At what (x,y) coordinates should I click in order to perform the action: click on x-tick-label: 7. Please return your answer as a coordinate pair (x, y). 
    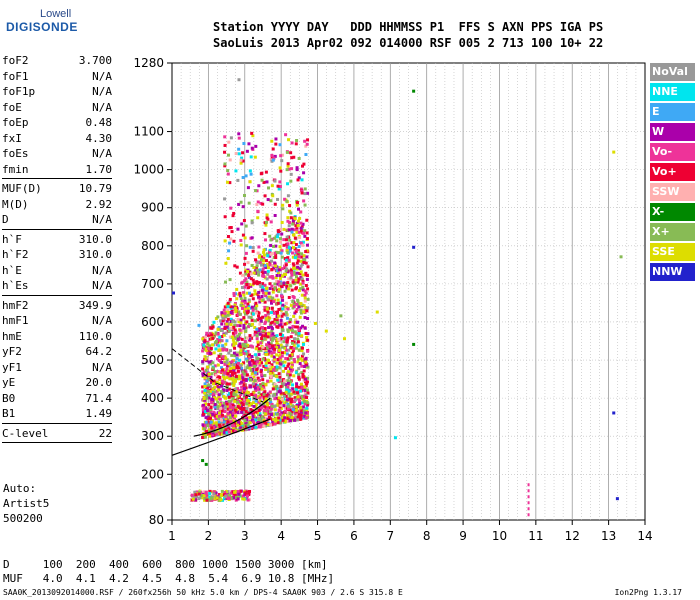
    Looking at the image, I should click on (390, 536).